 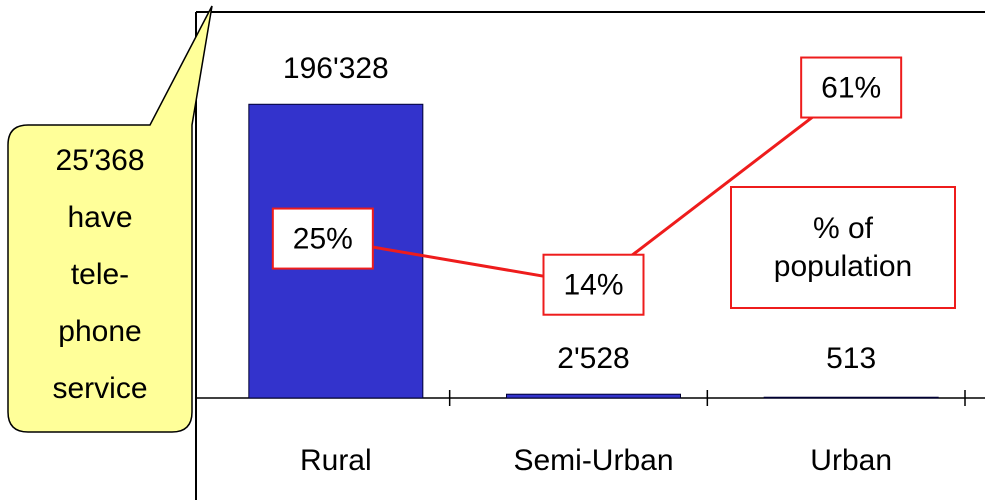 I want to click on x-tick-label: Urban, so click(x=851, y=460).